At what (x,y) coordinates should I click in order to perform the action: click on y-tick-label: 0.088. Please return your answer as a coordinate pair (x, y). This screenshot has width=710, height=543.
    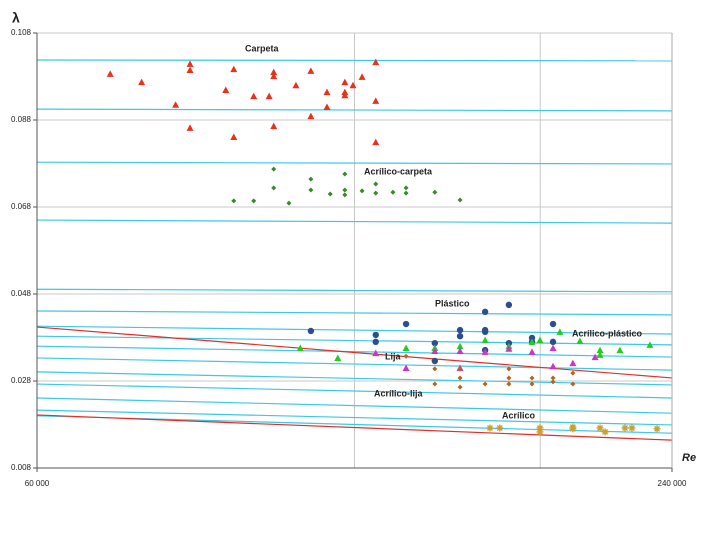
    Looking at the image, I should click on (21, 119).